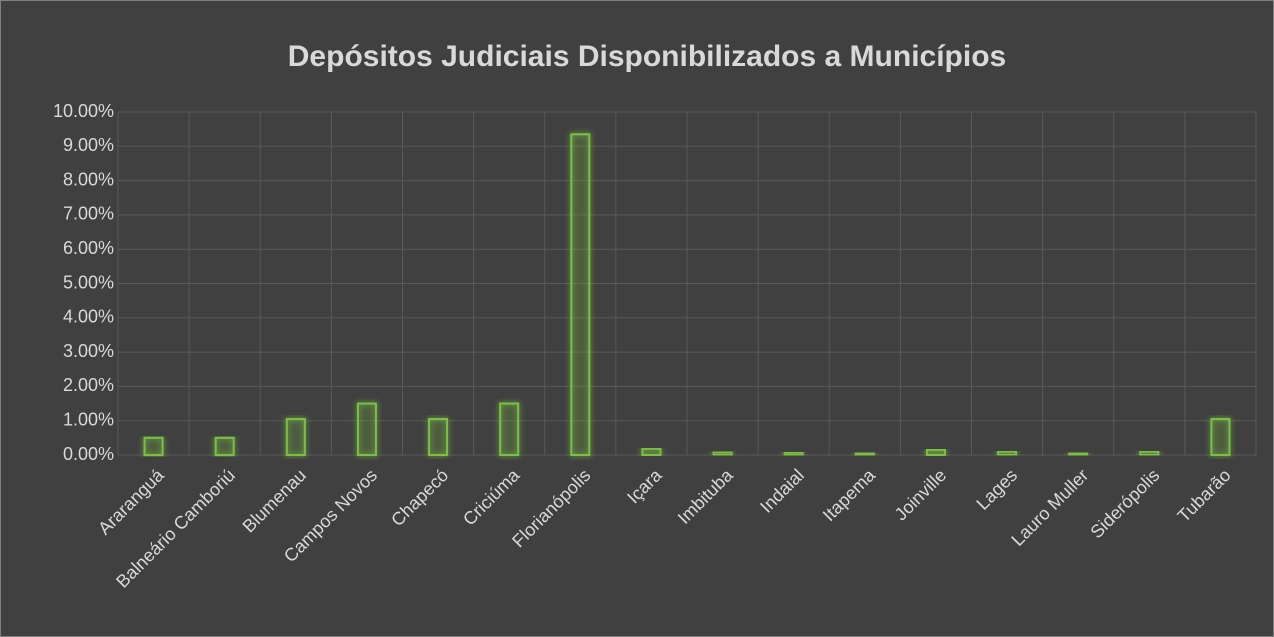 The image size is (1274, 637). What do you see at coordinates (88, 317) in the screenshot?
I see `y-tick-label: 4.00%` at bounding box center [88, 317].